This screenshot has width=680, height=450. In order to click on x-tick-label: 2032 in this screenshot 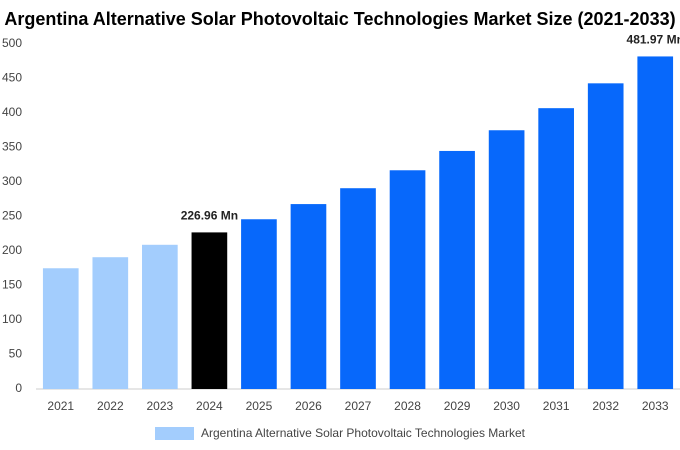, I will do `click(605, 406)`.